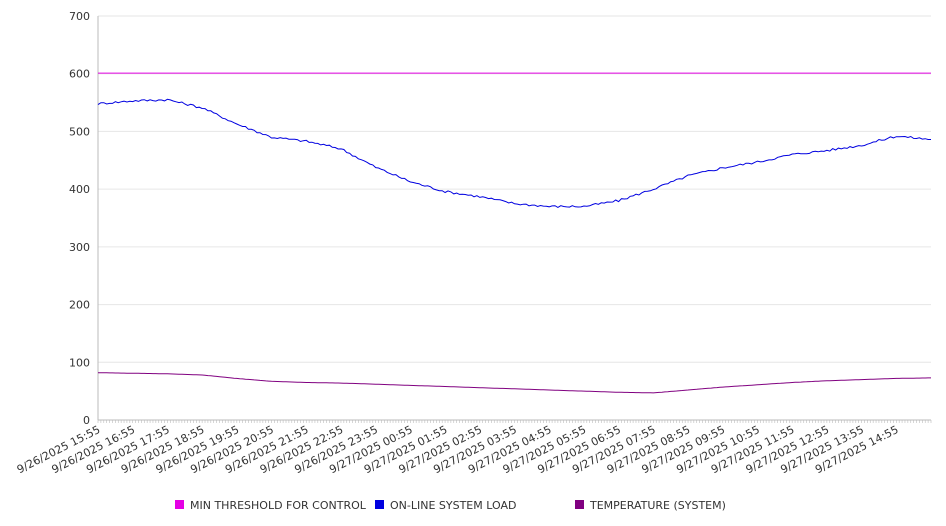  I want to click on legend-label-2: TEMPERATURE (SYSTEM), so click(657, 505).